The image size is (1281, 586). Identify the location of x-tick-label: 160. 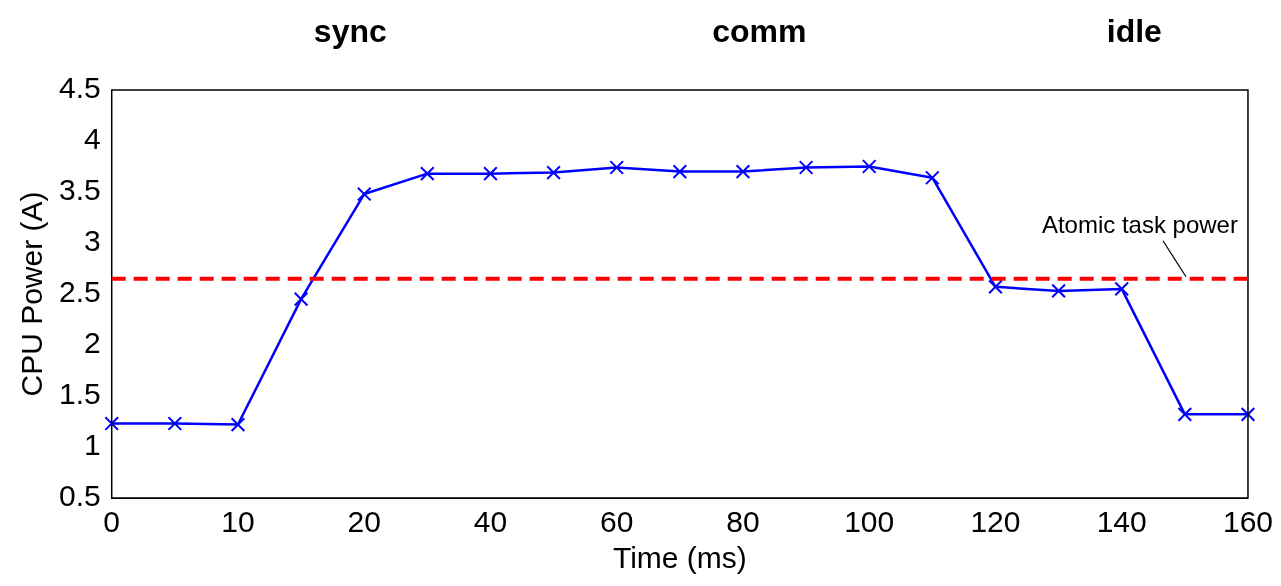
(1247, 522).